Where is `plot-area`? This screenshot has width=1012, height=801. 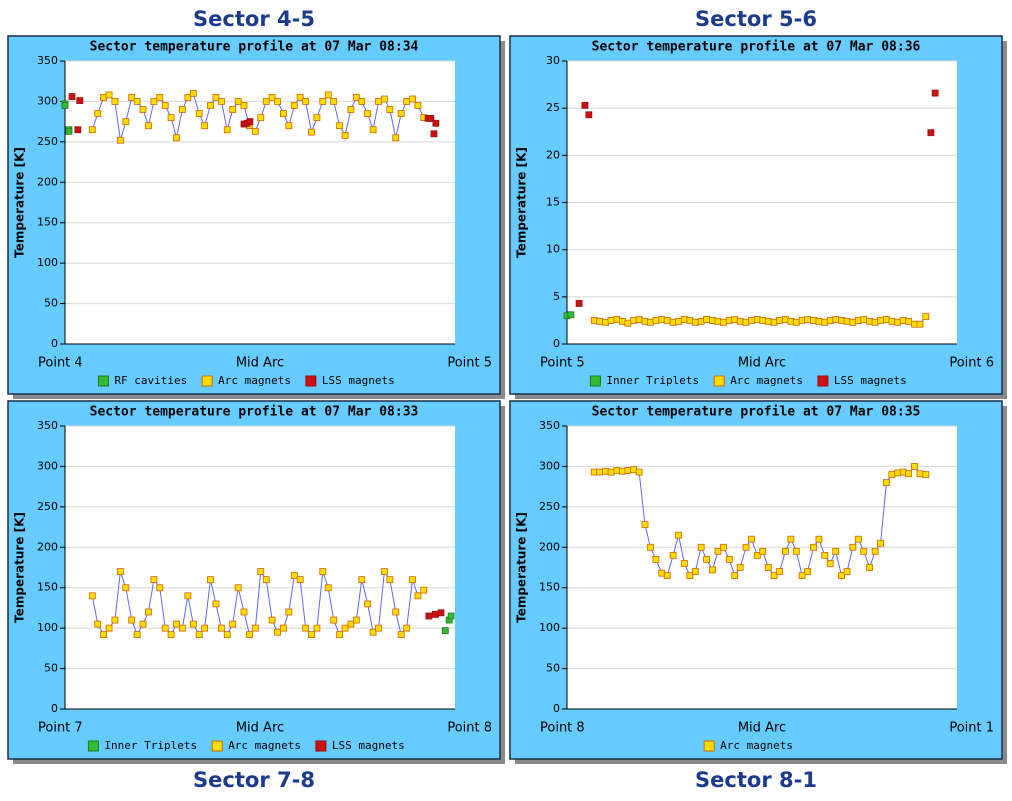 plot-area is located at coordinates (260, 567).